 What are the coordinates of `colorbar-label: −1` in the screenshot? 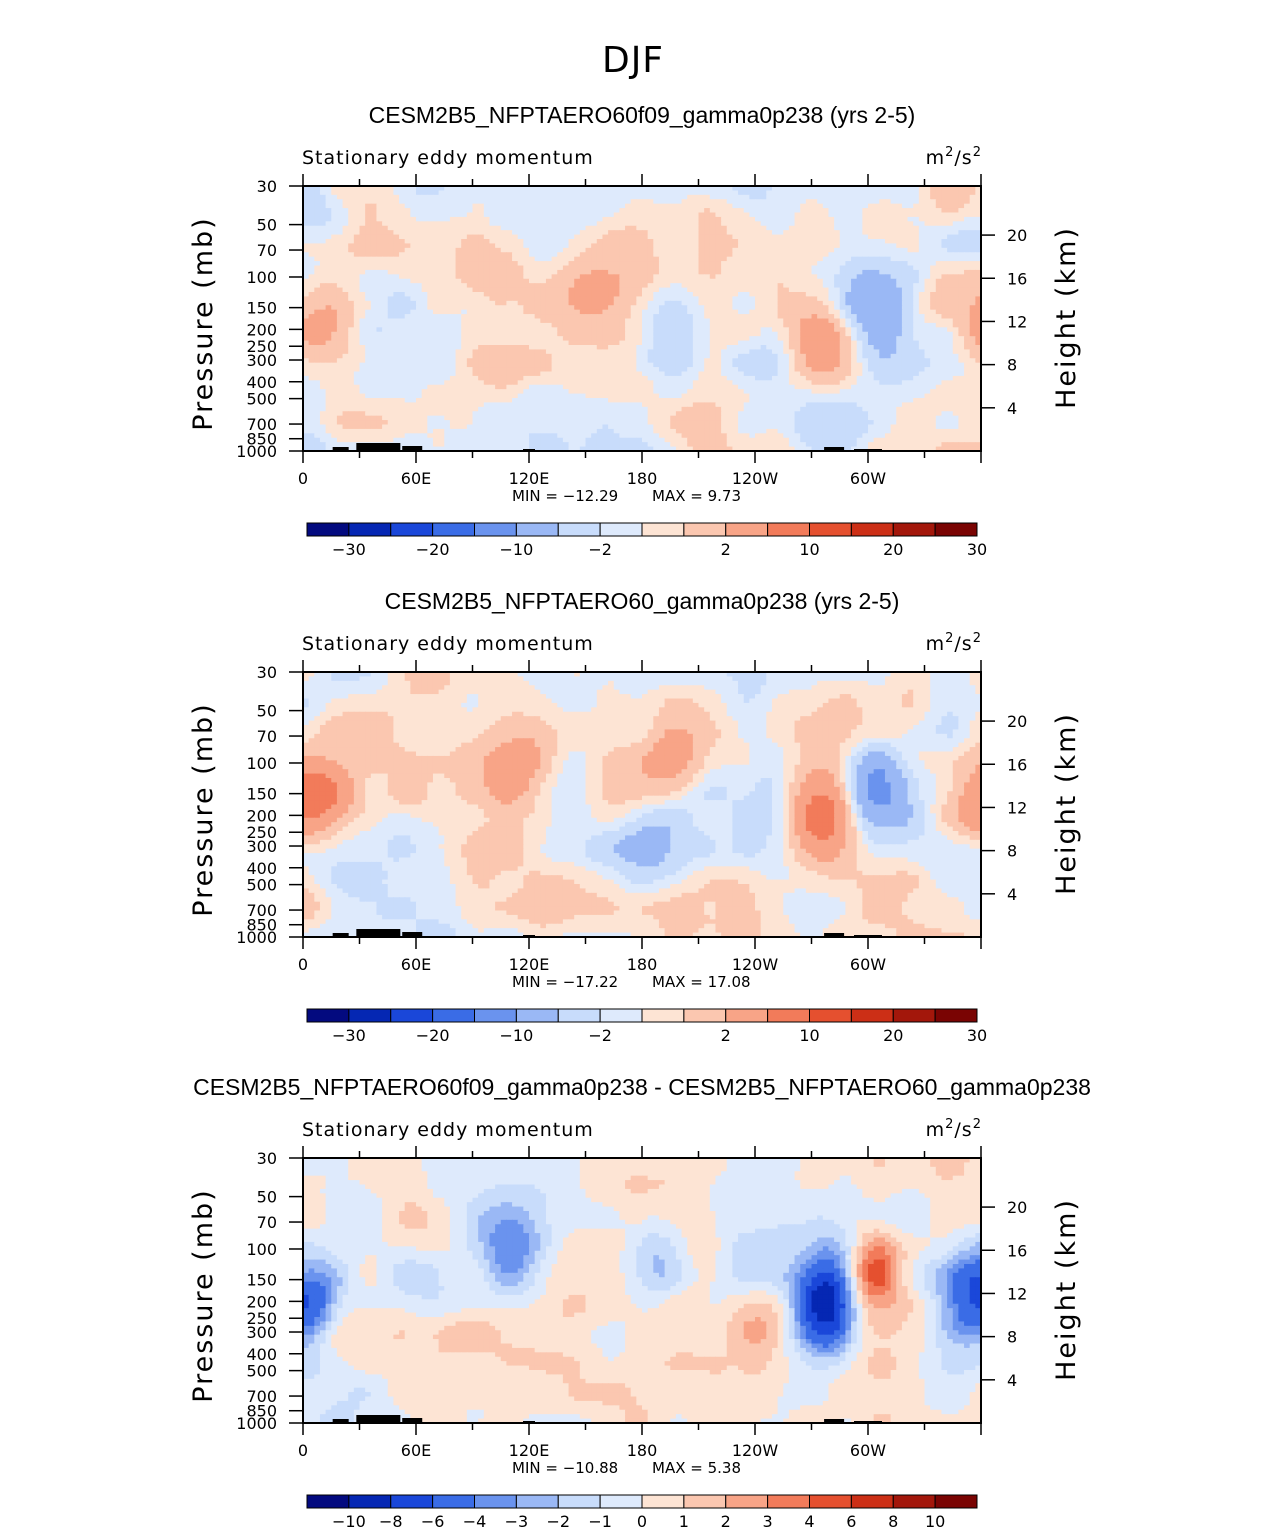 It's located at (600, 1521).